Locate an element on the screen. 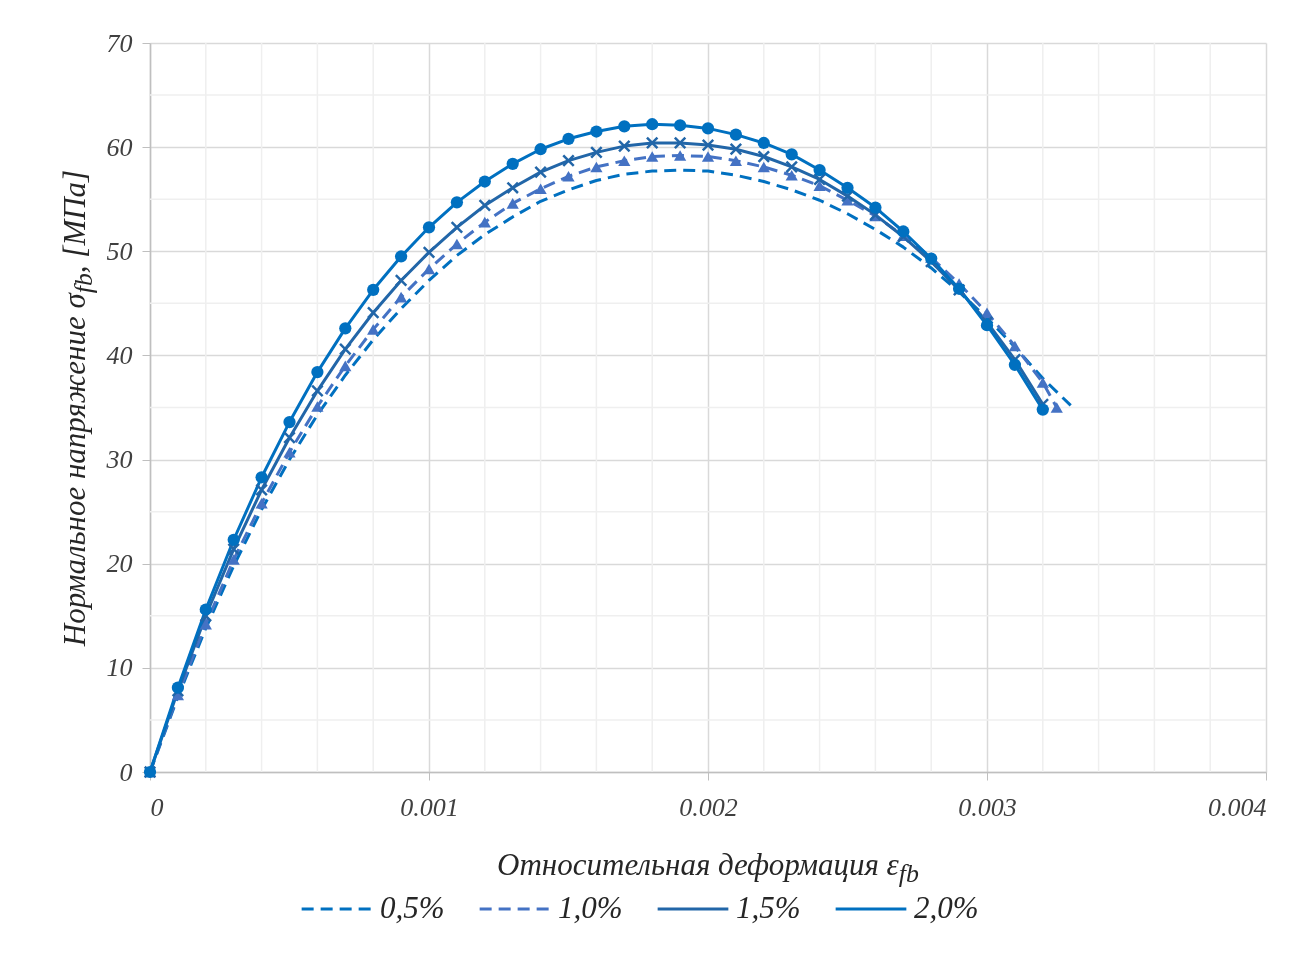 This screenshot has height=978, width=1306. x-tick-label: 0 is located at coordinates (157, 807).